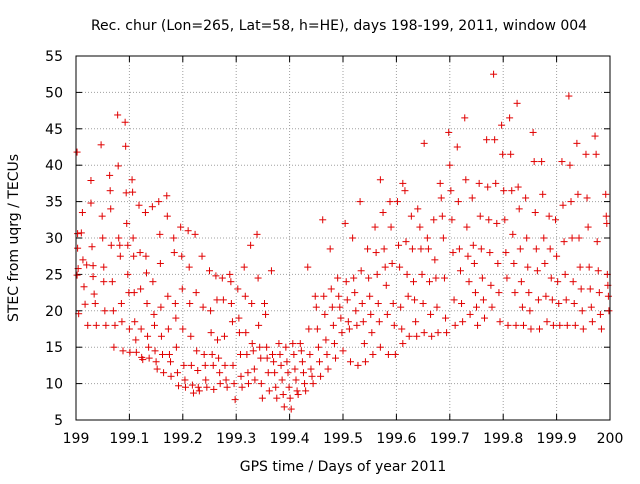 The image size is (640, 484). Describe the element at coordinates (54, 275) in the screenshot. I see `y-tick-label: 25` at that location.